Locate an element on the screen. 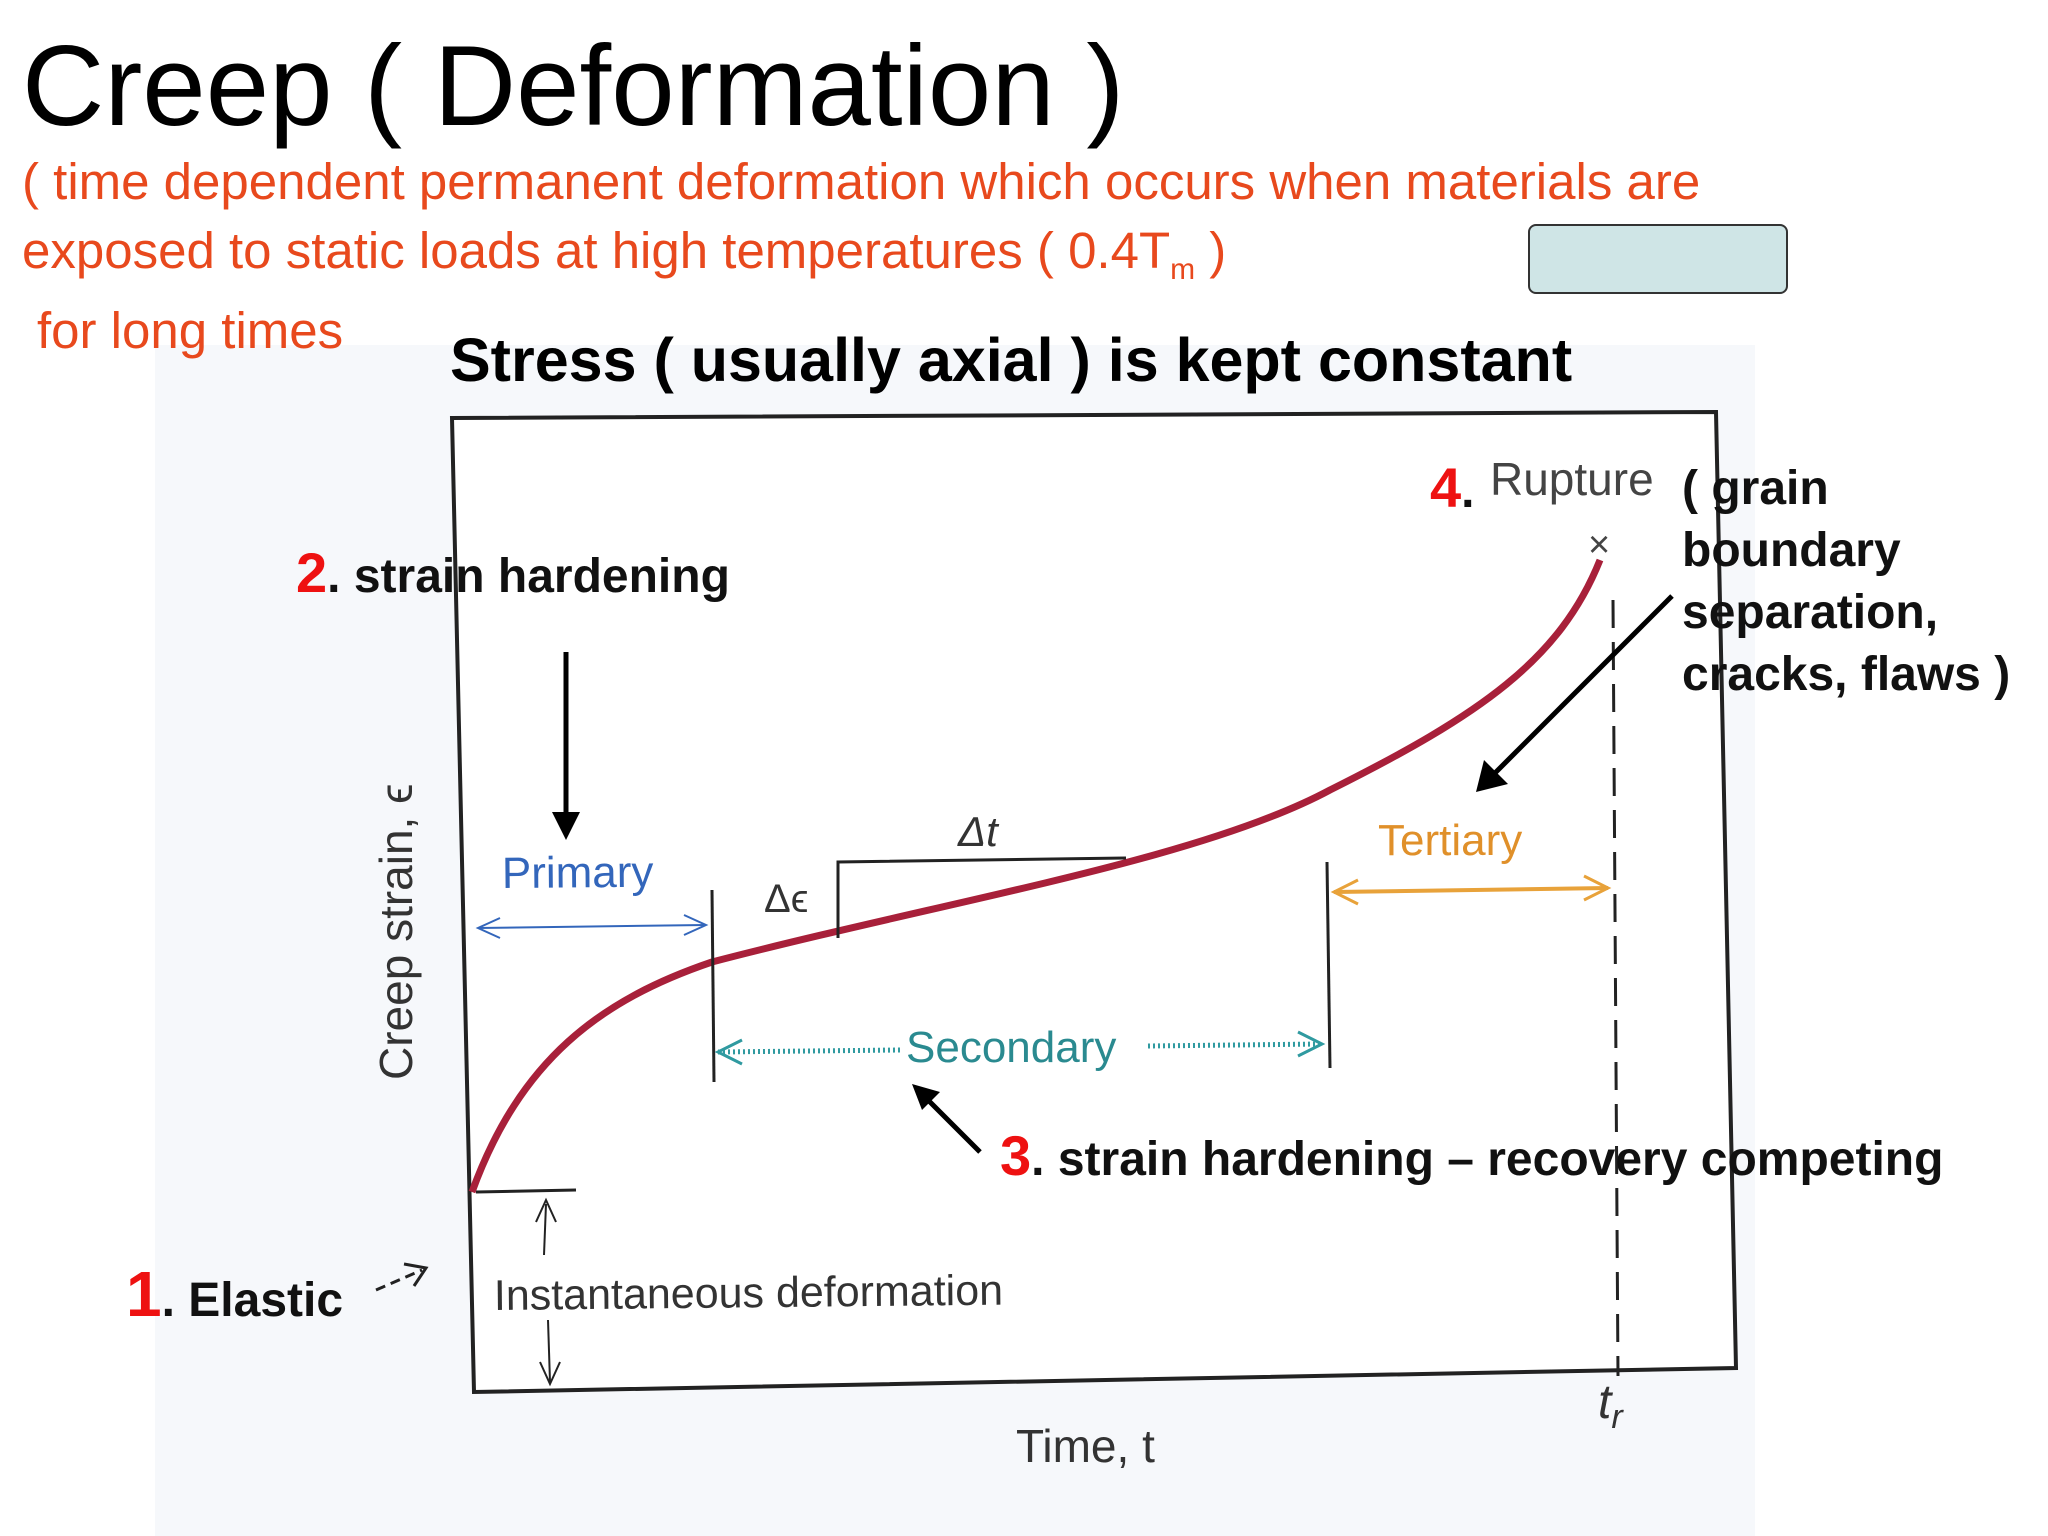 The width and height of the screenshot is (2048, 1536). secondary-range-arrow-left is located at coordinates (809, 1051).